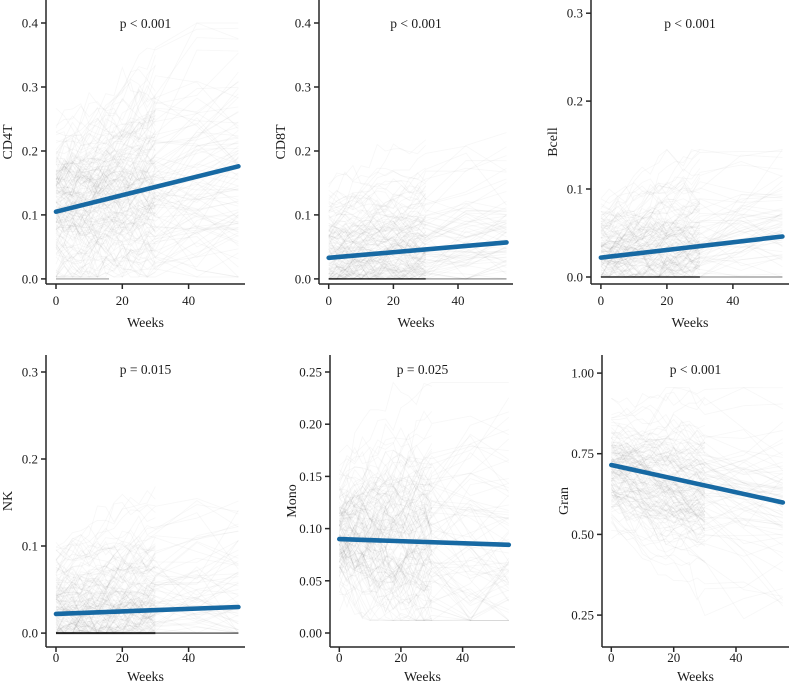  I want to click on panel-Gran: 0.25 0.50 0.75 1.00 0 20 40 Weeks Gran p < 0.001, so click(673, 520).